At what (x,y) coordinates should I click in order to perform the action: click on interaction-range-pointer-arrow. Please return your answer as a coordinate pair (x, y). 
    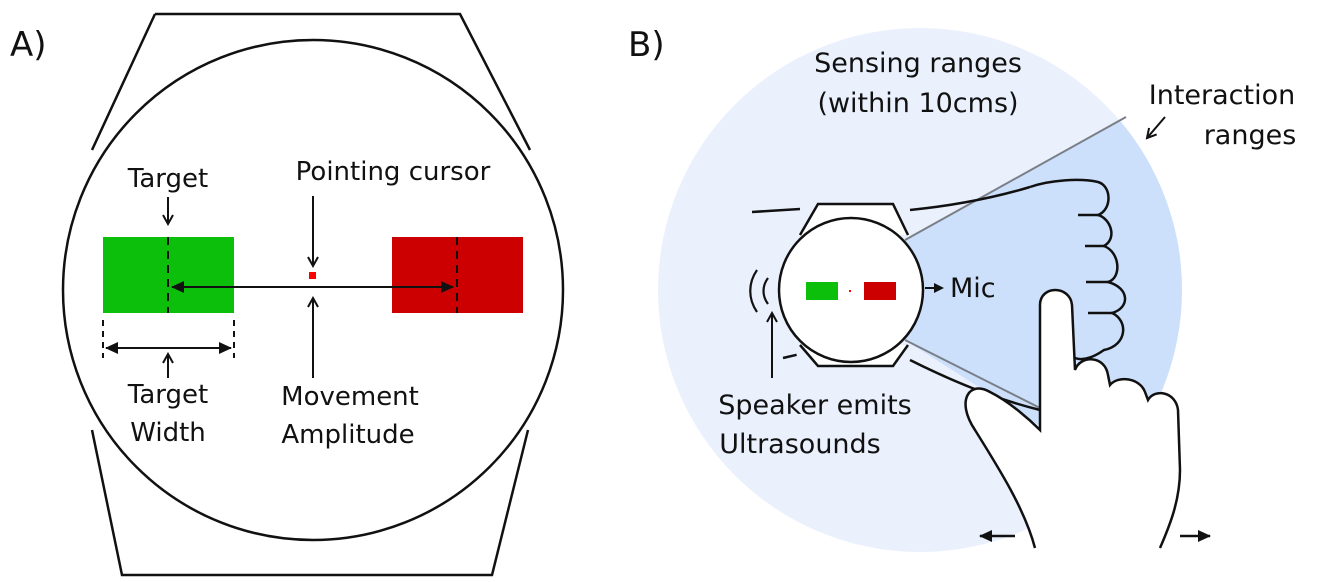
    Looking at the image, I should click on (1156, 127).